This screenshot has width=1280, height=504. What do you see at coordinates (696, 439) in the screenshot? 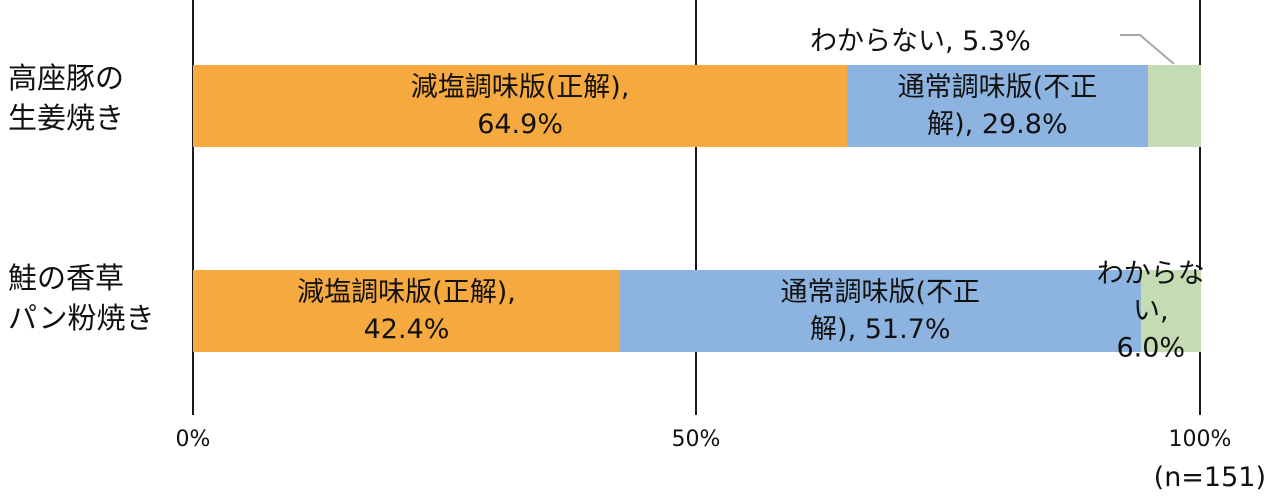
I see `x-tick-50: 50%` at bounding box center [696, 439].